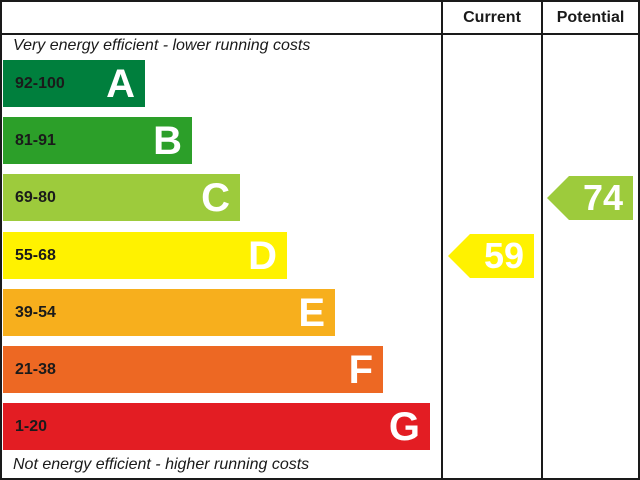 This screenshot has height=480, width=640. Describe the element at coordinates (35, 369) in the screenshot. I see `band-range-label: 21-38` at that location.